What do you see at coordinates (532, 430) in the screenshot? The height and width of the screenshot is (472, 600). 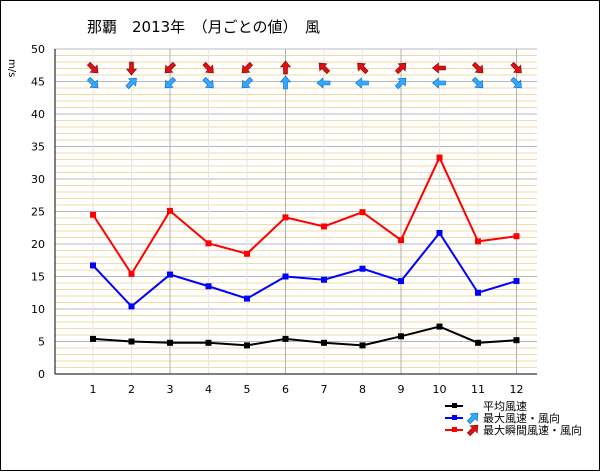 I see `legend-label-max-gust: 最大瞬間風速・風向` at bounding box center [532, 430].